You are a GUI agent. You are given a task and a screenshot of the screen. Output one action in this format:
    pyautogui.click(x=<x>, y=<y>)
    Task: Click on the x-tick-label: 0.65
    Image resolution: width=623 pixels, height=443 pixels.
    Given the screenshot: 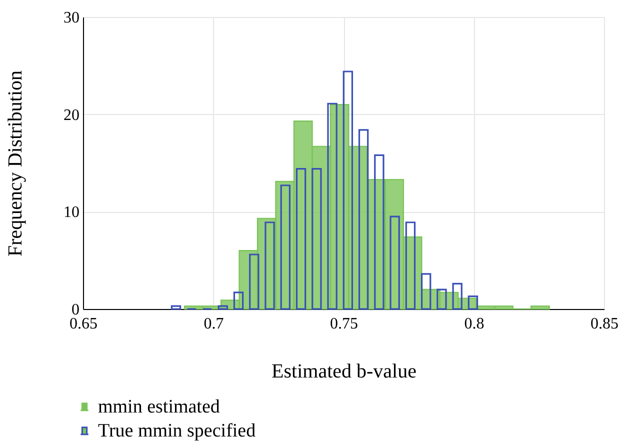 What is the action you would take?
    pyautogui.click(x=84, y=324)
    